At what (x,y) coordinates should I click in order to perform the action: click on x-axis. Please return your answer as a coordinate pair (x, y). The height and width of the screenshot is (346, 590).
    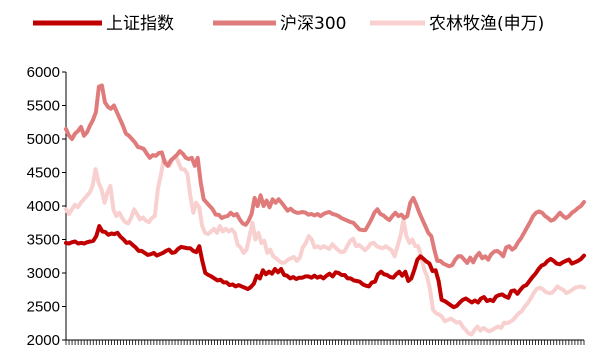
    Looking at the image, I should click on (325, 342).